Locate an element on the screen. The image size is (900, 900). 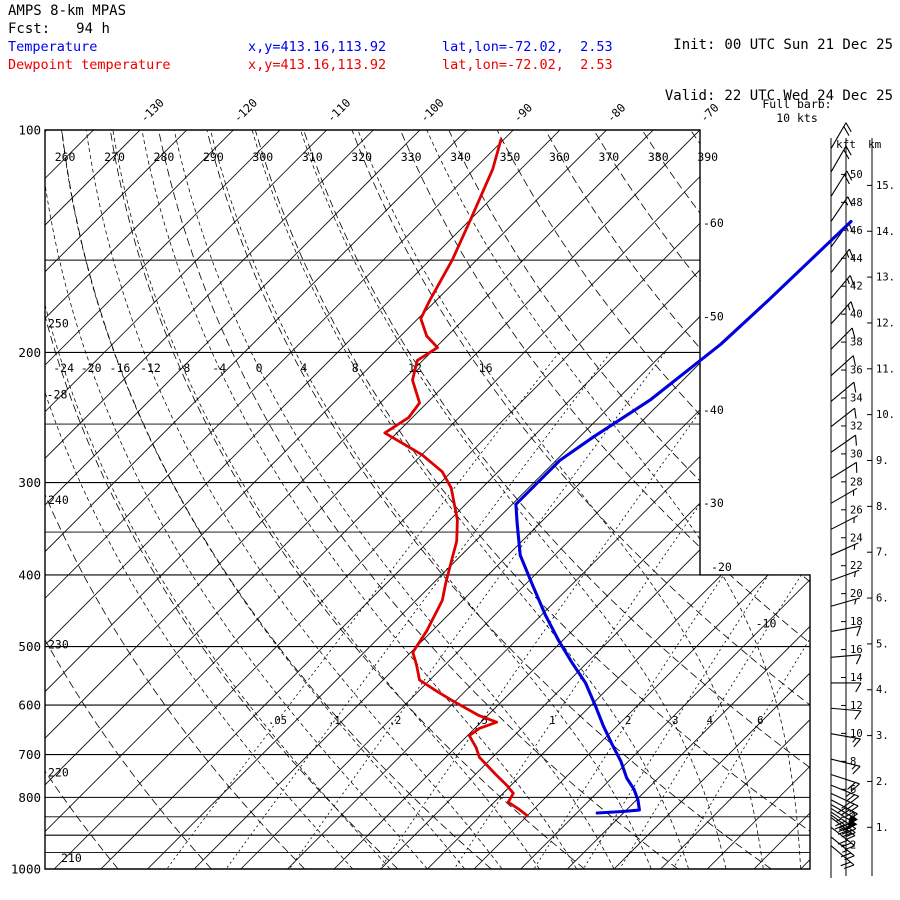
moist-adiabat-label: -24 is located at coordinates (63, 368).